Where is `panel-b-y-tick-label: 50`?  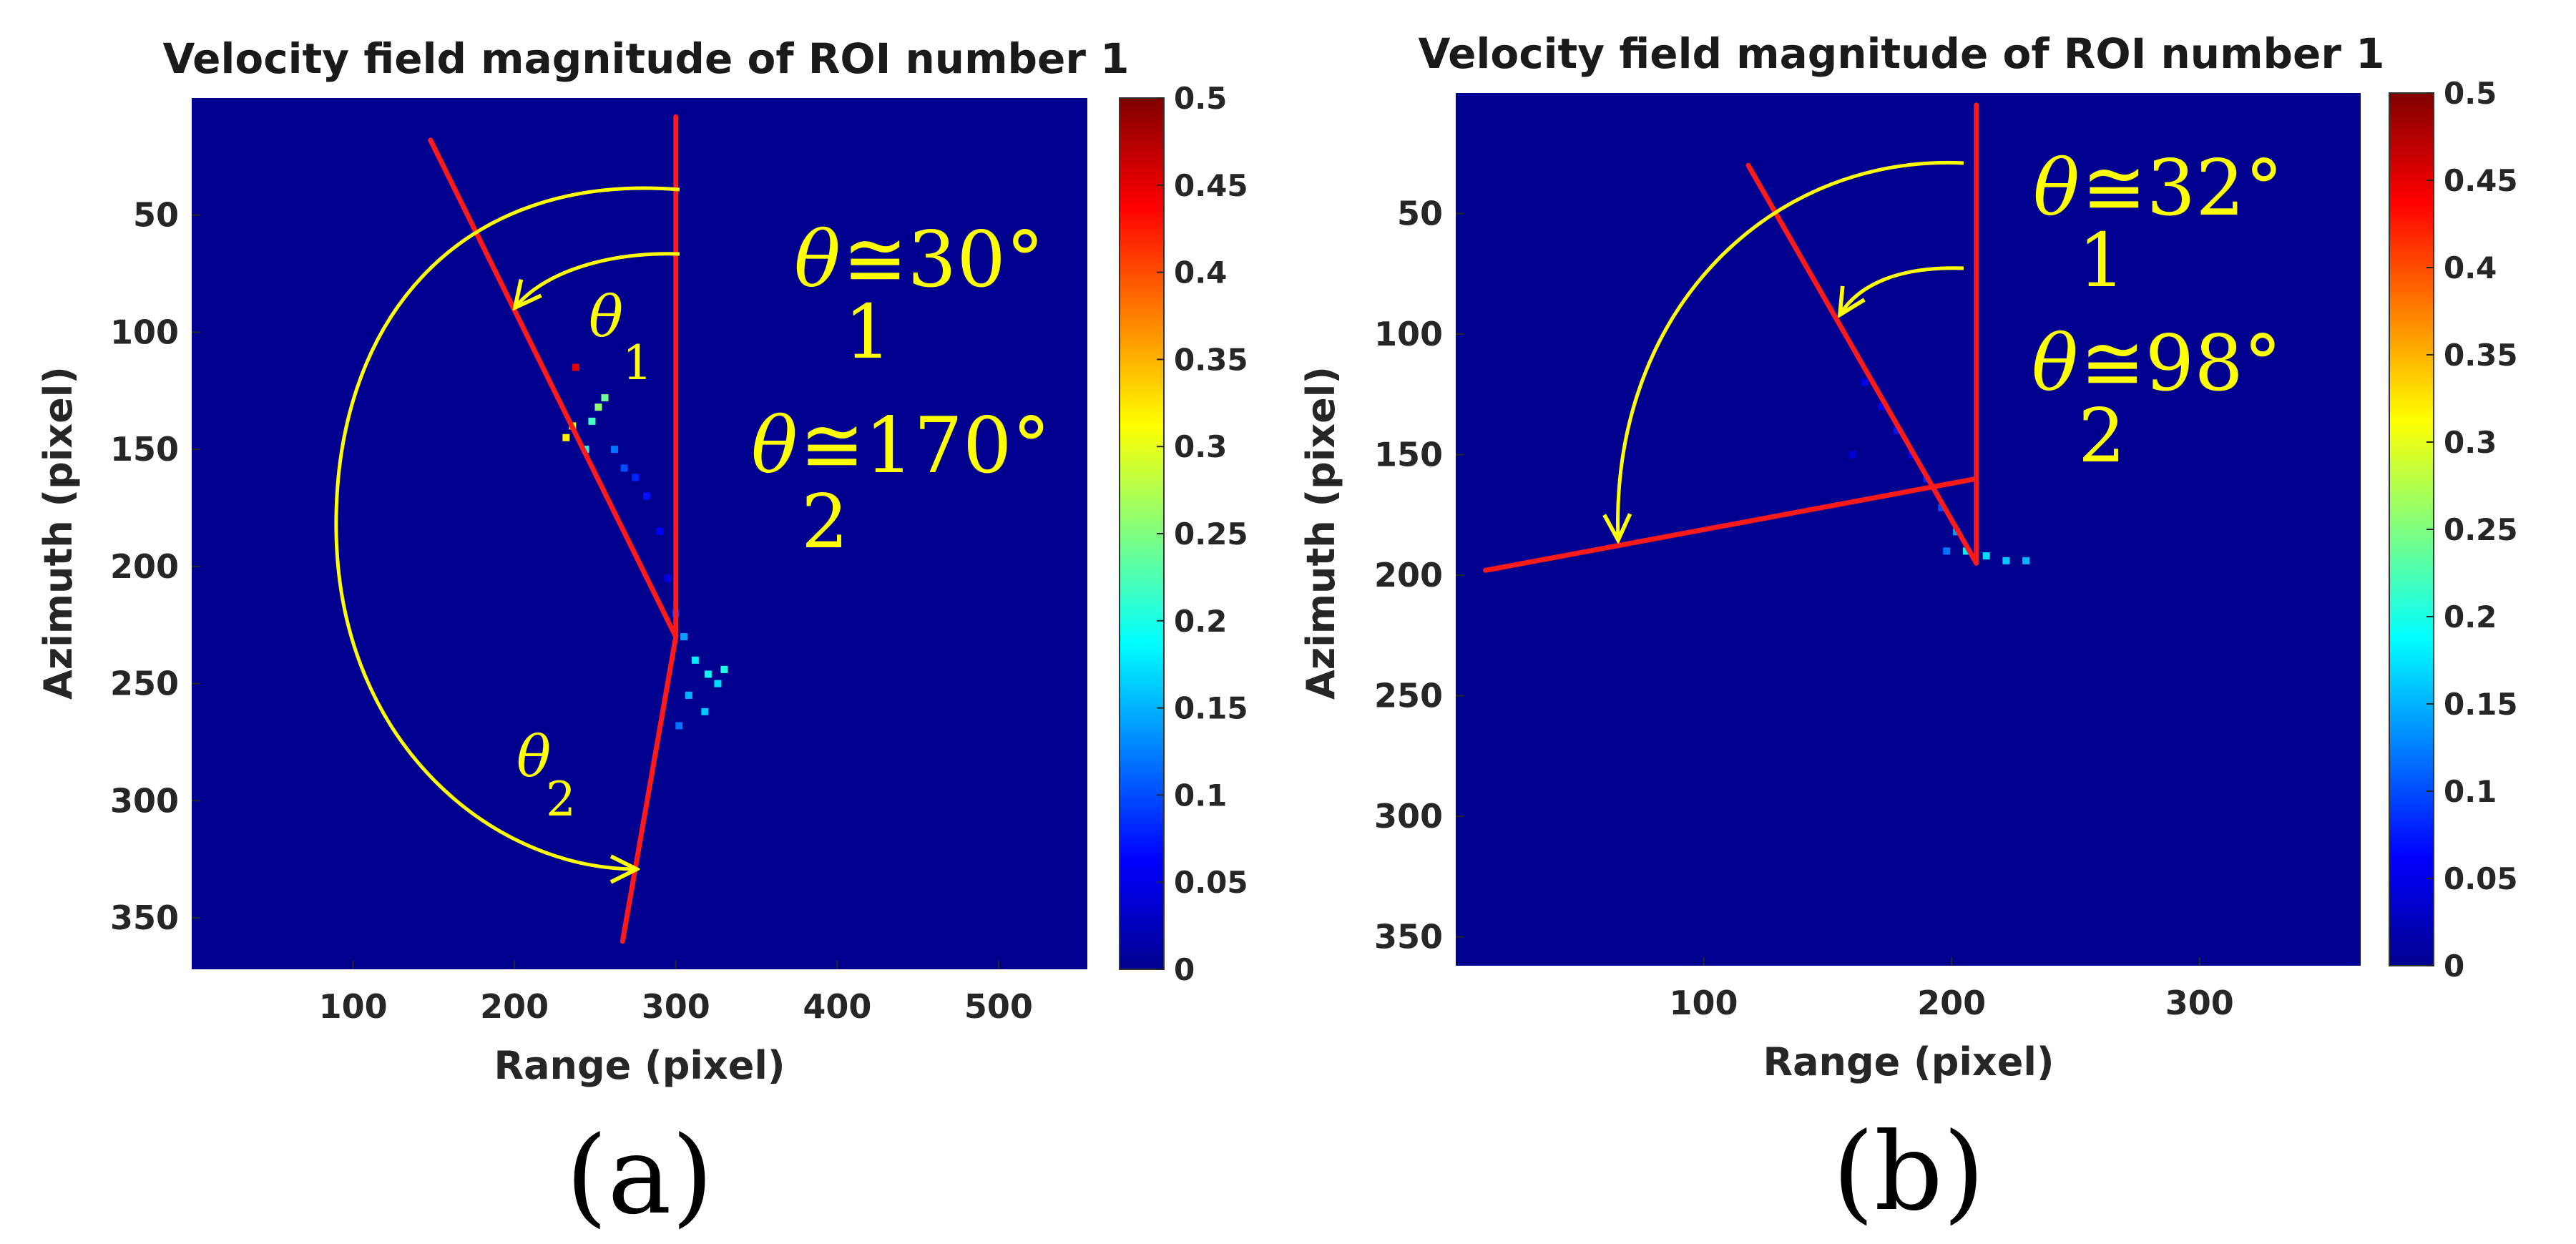
panel-b-y-tick-label: 50 is located at coordinates (1420, 214).